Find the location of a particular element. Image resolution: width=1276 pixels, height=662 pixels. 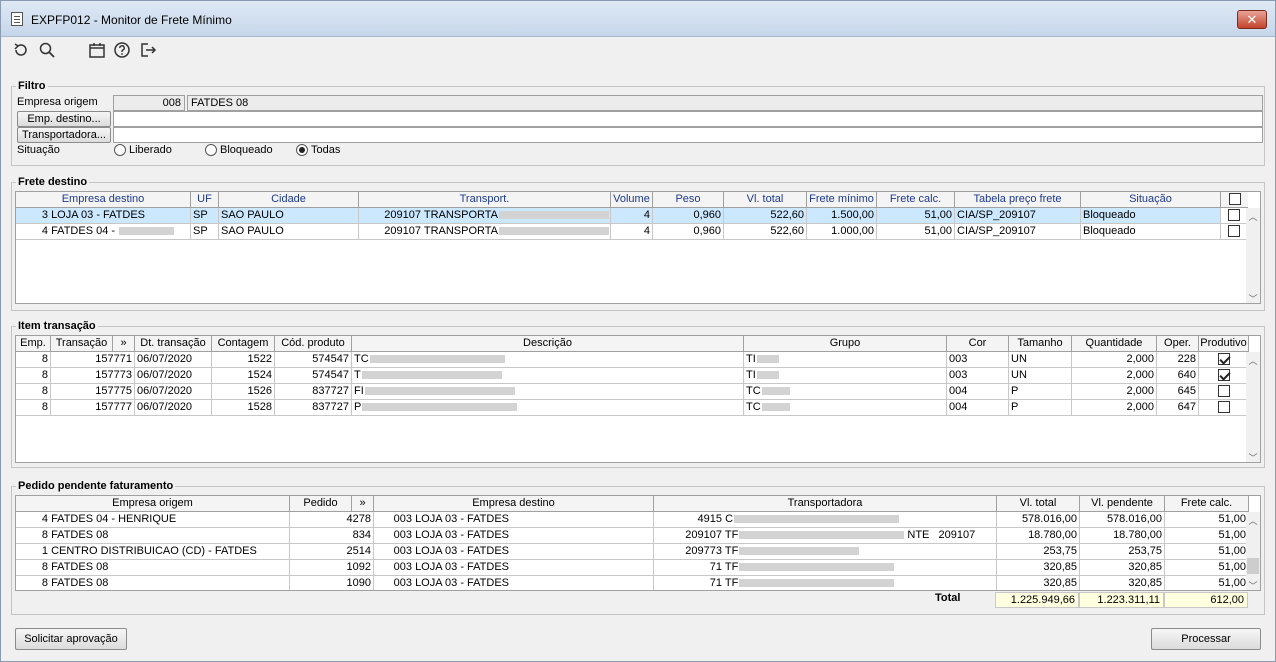

col-oper: Oper. is located at coordinates (1178, 344).